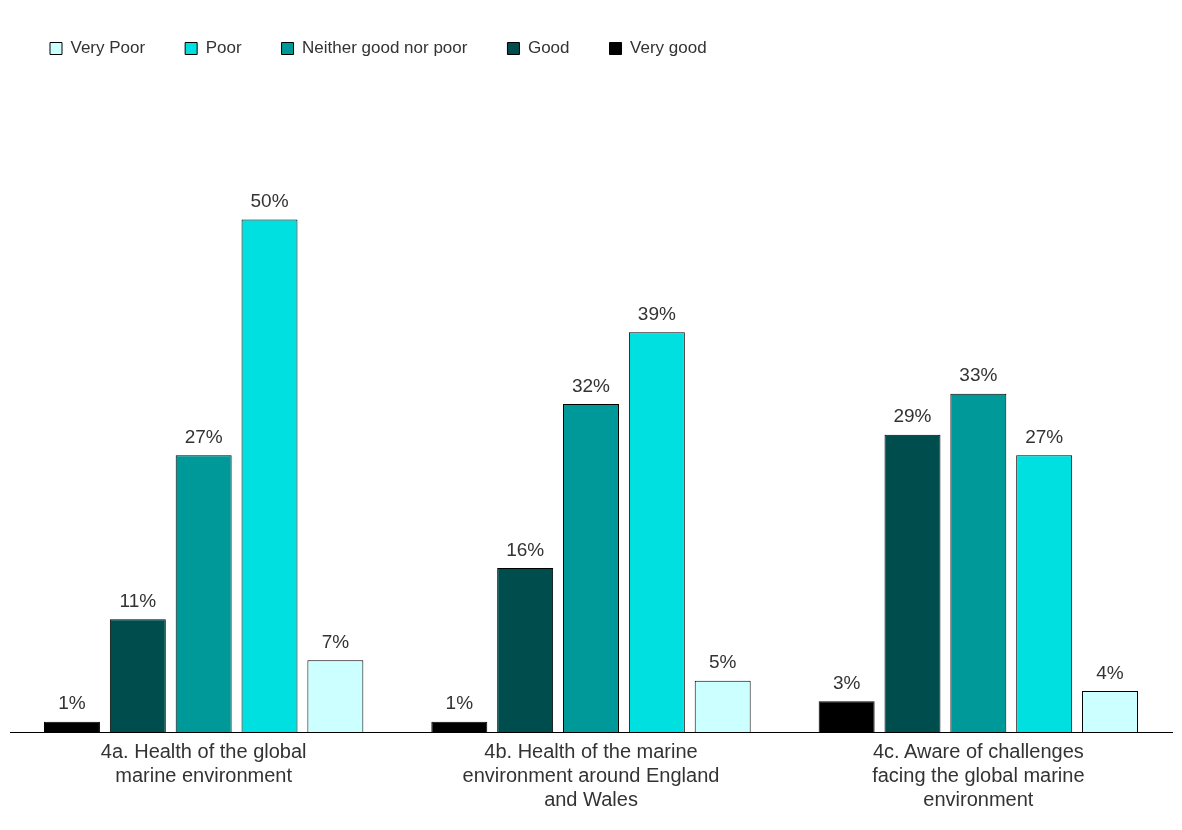  What do you see at coordinates (668, 48) in the screenshot?
I see `legend-label: Very good` at bounding box center [668, 48].